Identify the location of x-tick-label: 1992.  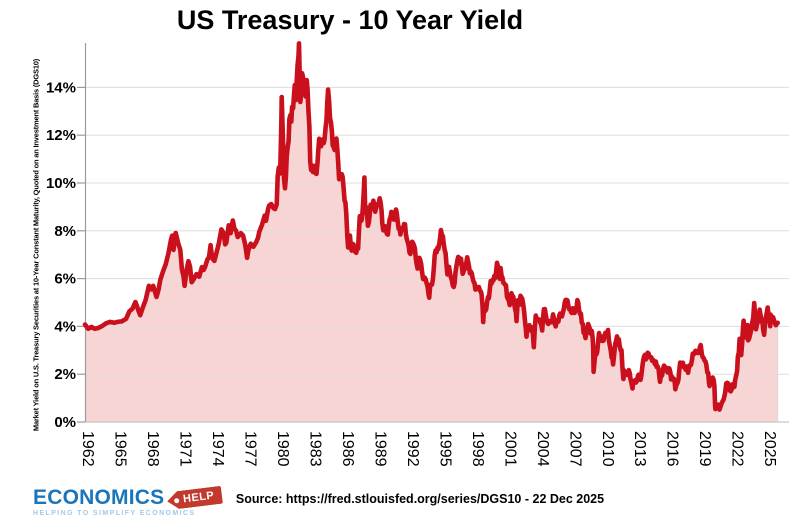
(412, 449).